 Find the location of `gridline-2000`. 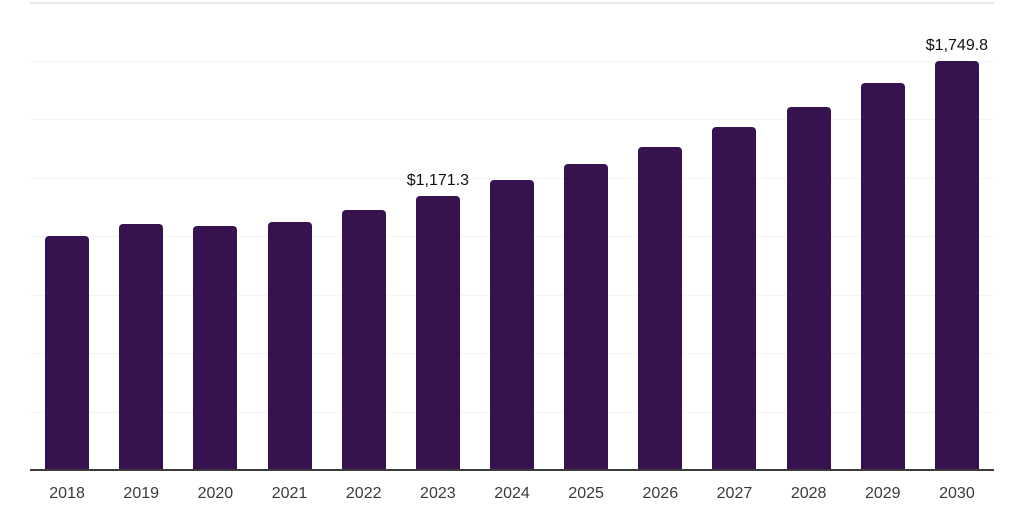

gridline-2000 is located at coordinates (512, 3).